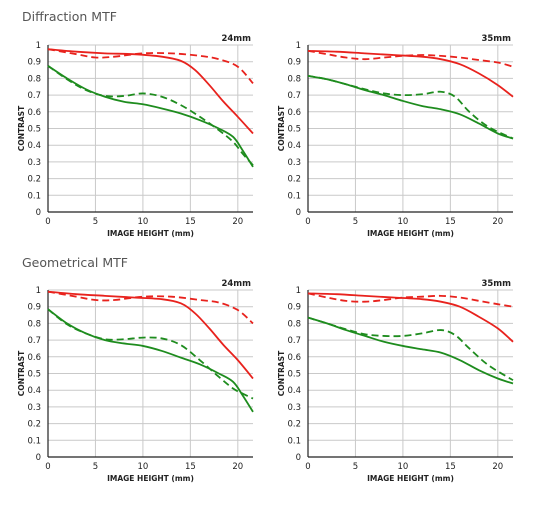 This screenshot has height=515, width=545. I want to click on section-title-diffraction: Diffraction MTF, so click(69, 16).